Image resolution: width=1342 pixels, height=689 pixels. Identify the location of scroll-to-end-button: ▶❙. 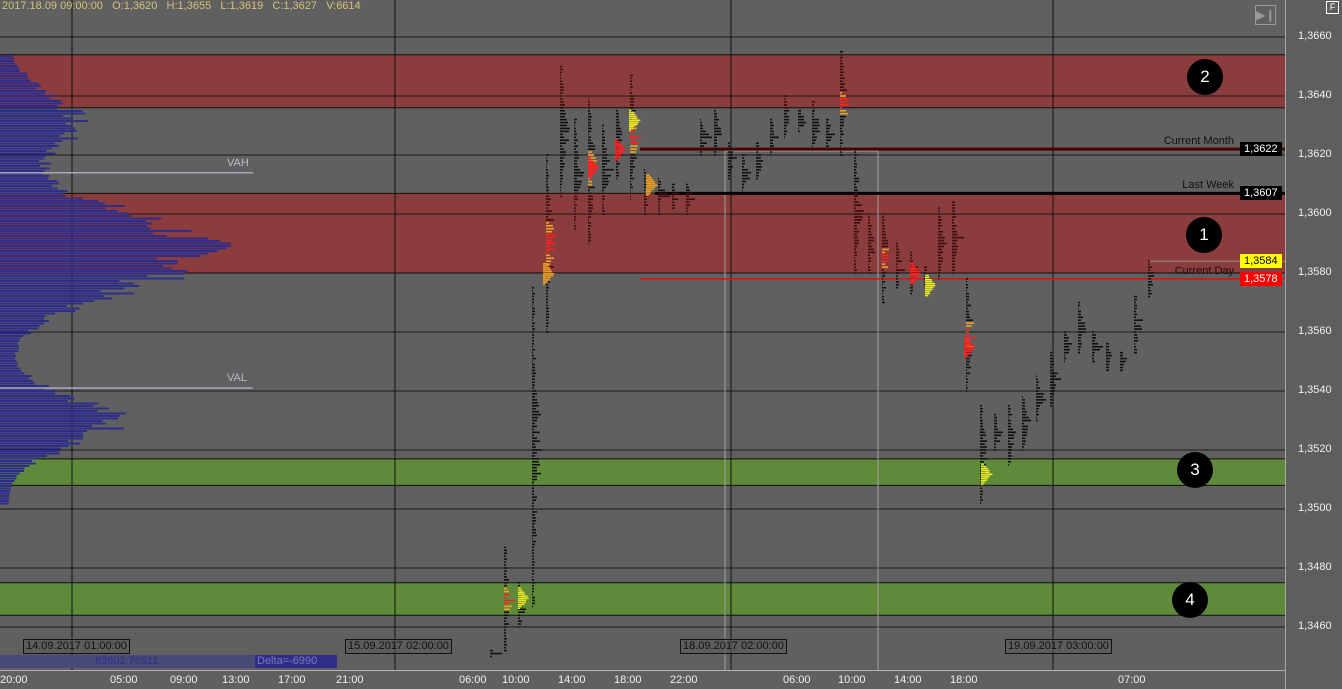
(1265, 15).